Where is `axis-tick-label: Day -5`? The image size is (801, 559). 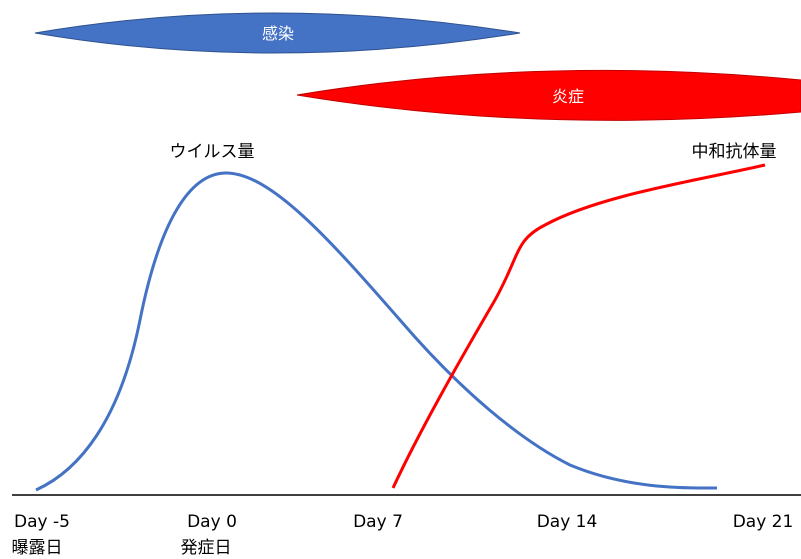
axis-tick-label: Day -5 is located at coordinates (42, 522).